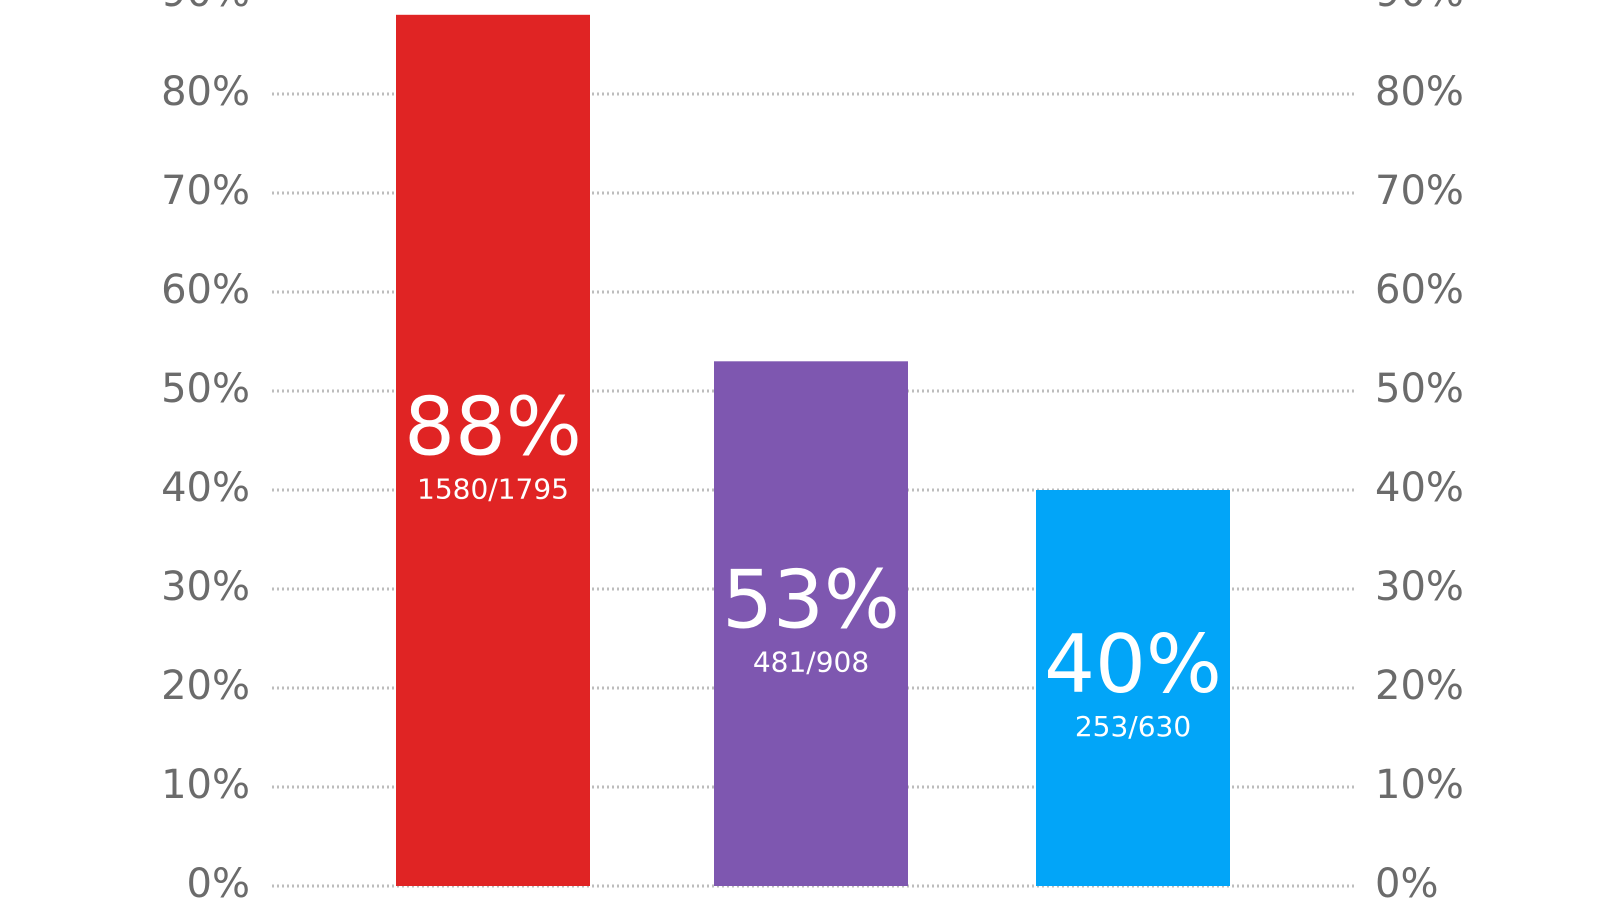 This screenshot has height=900, width=1600. Describe the element at coordinates (1419, 191) in the screenshot. I see `y-tick-label-right: 70%` at that location.